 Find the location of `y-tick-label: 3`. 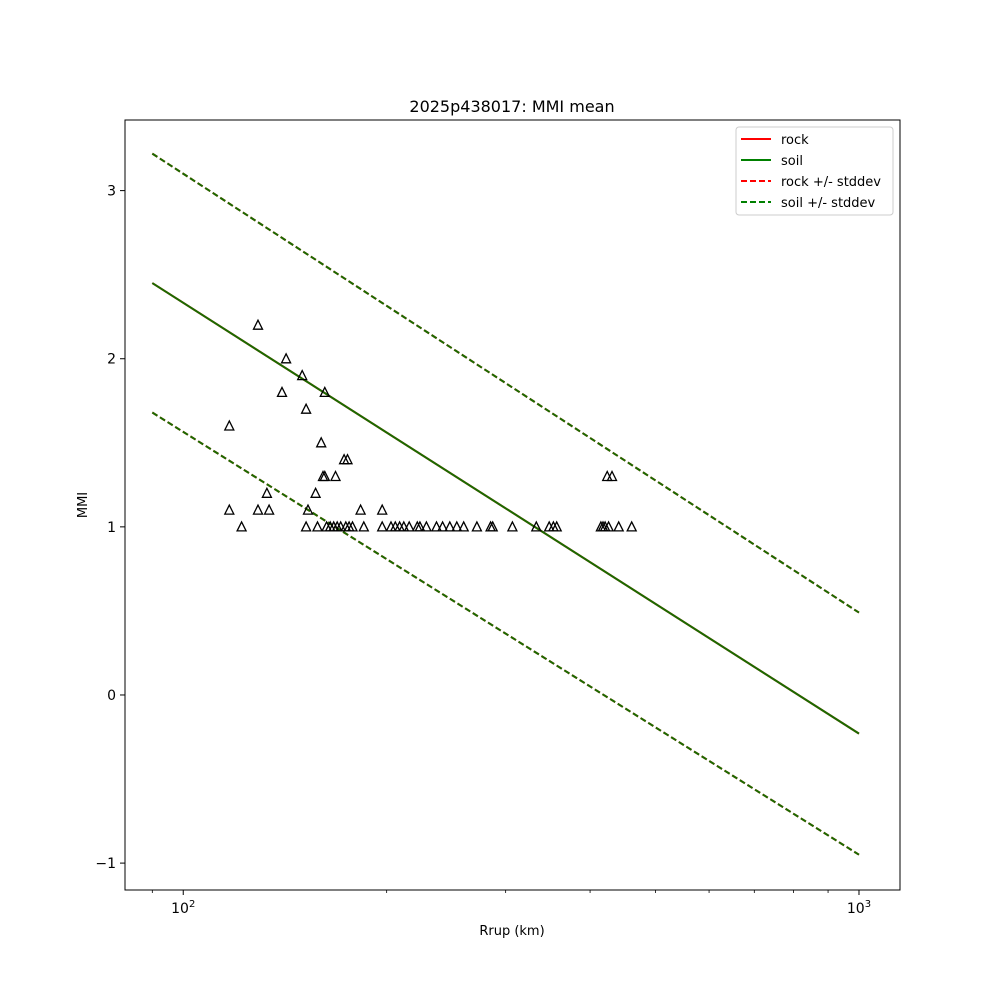

y-tick-label: 3 is located at coordinates (111, 192).